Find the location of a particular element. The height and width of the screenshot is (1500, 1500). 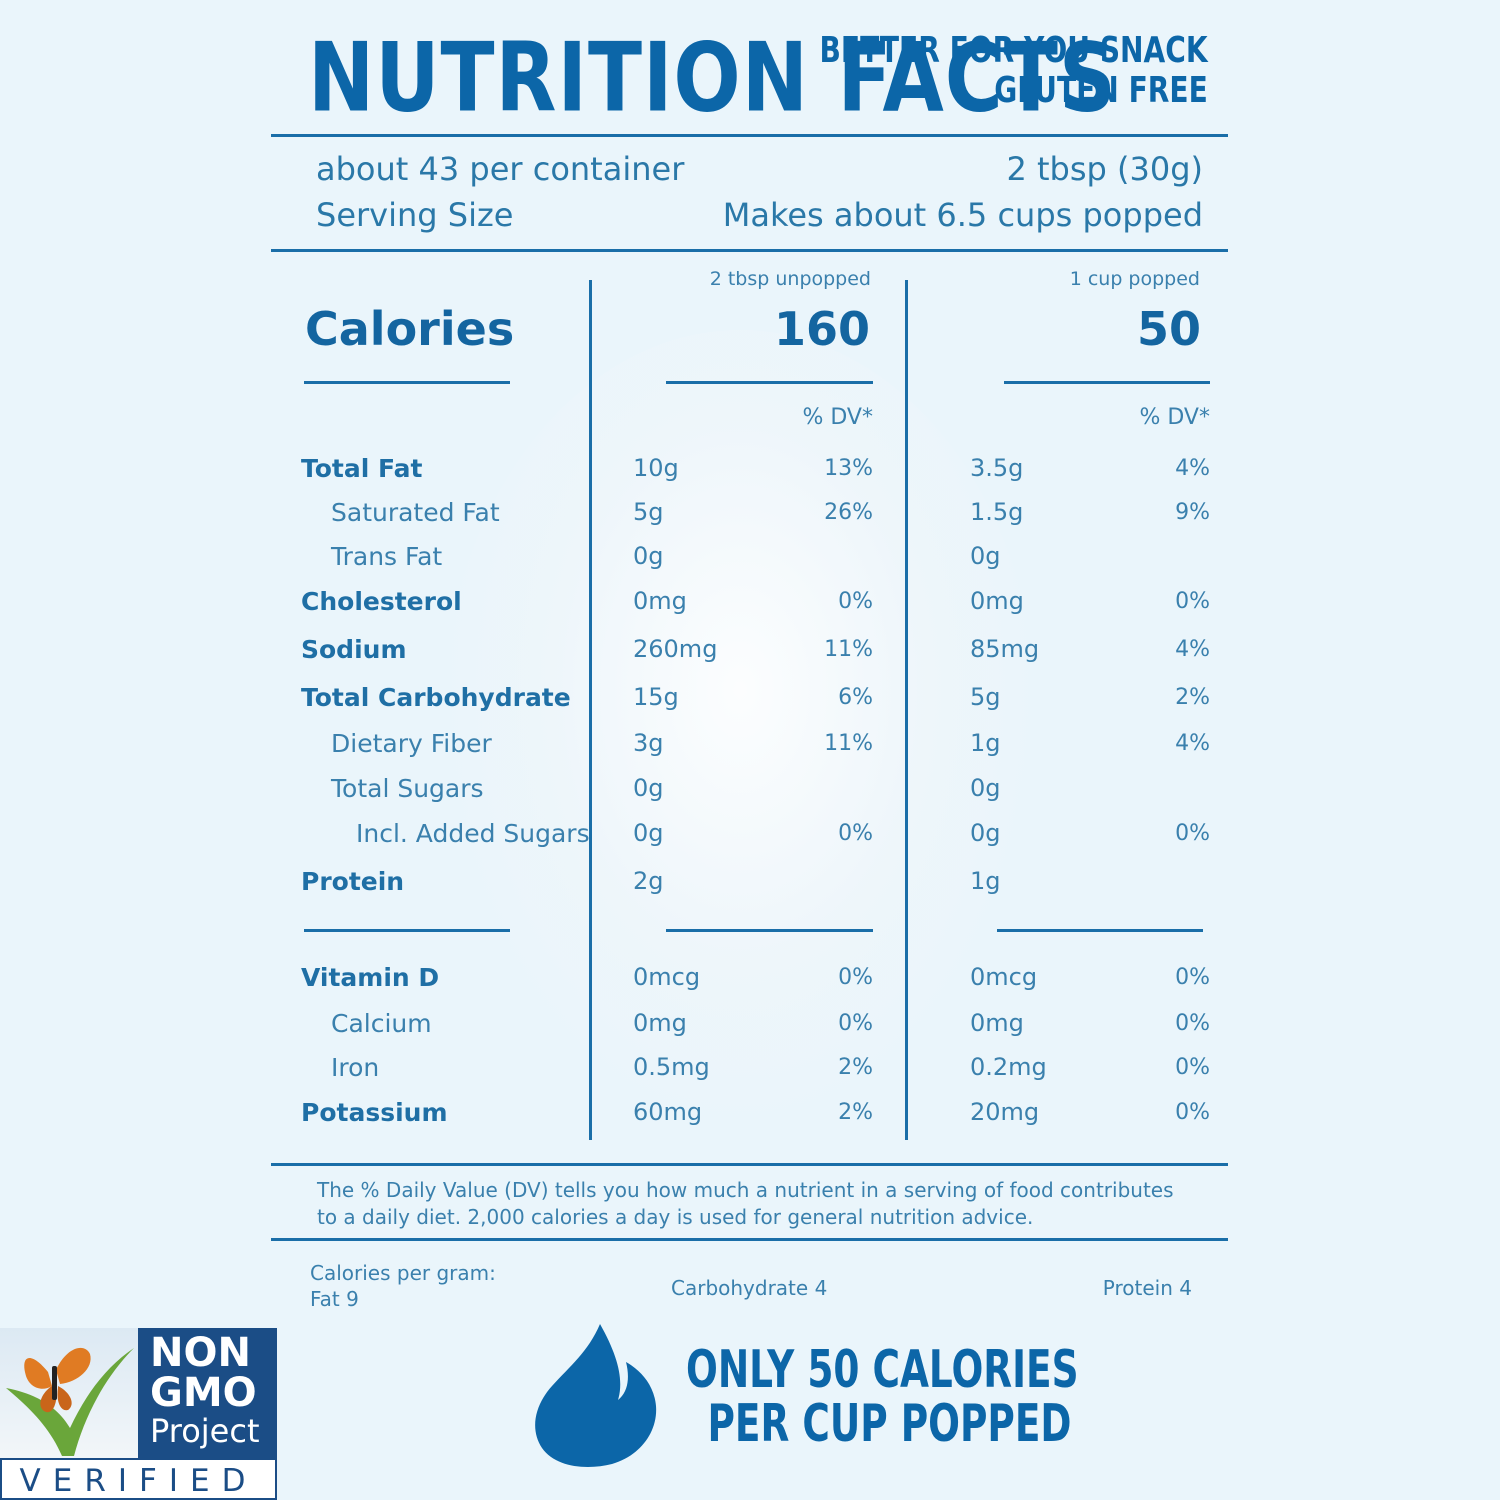

dv-header-unpopped: % DV* is located at coordinates (837, 417).